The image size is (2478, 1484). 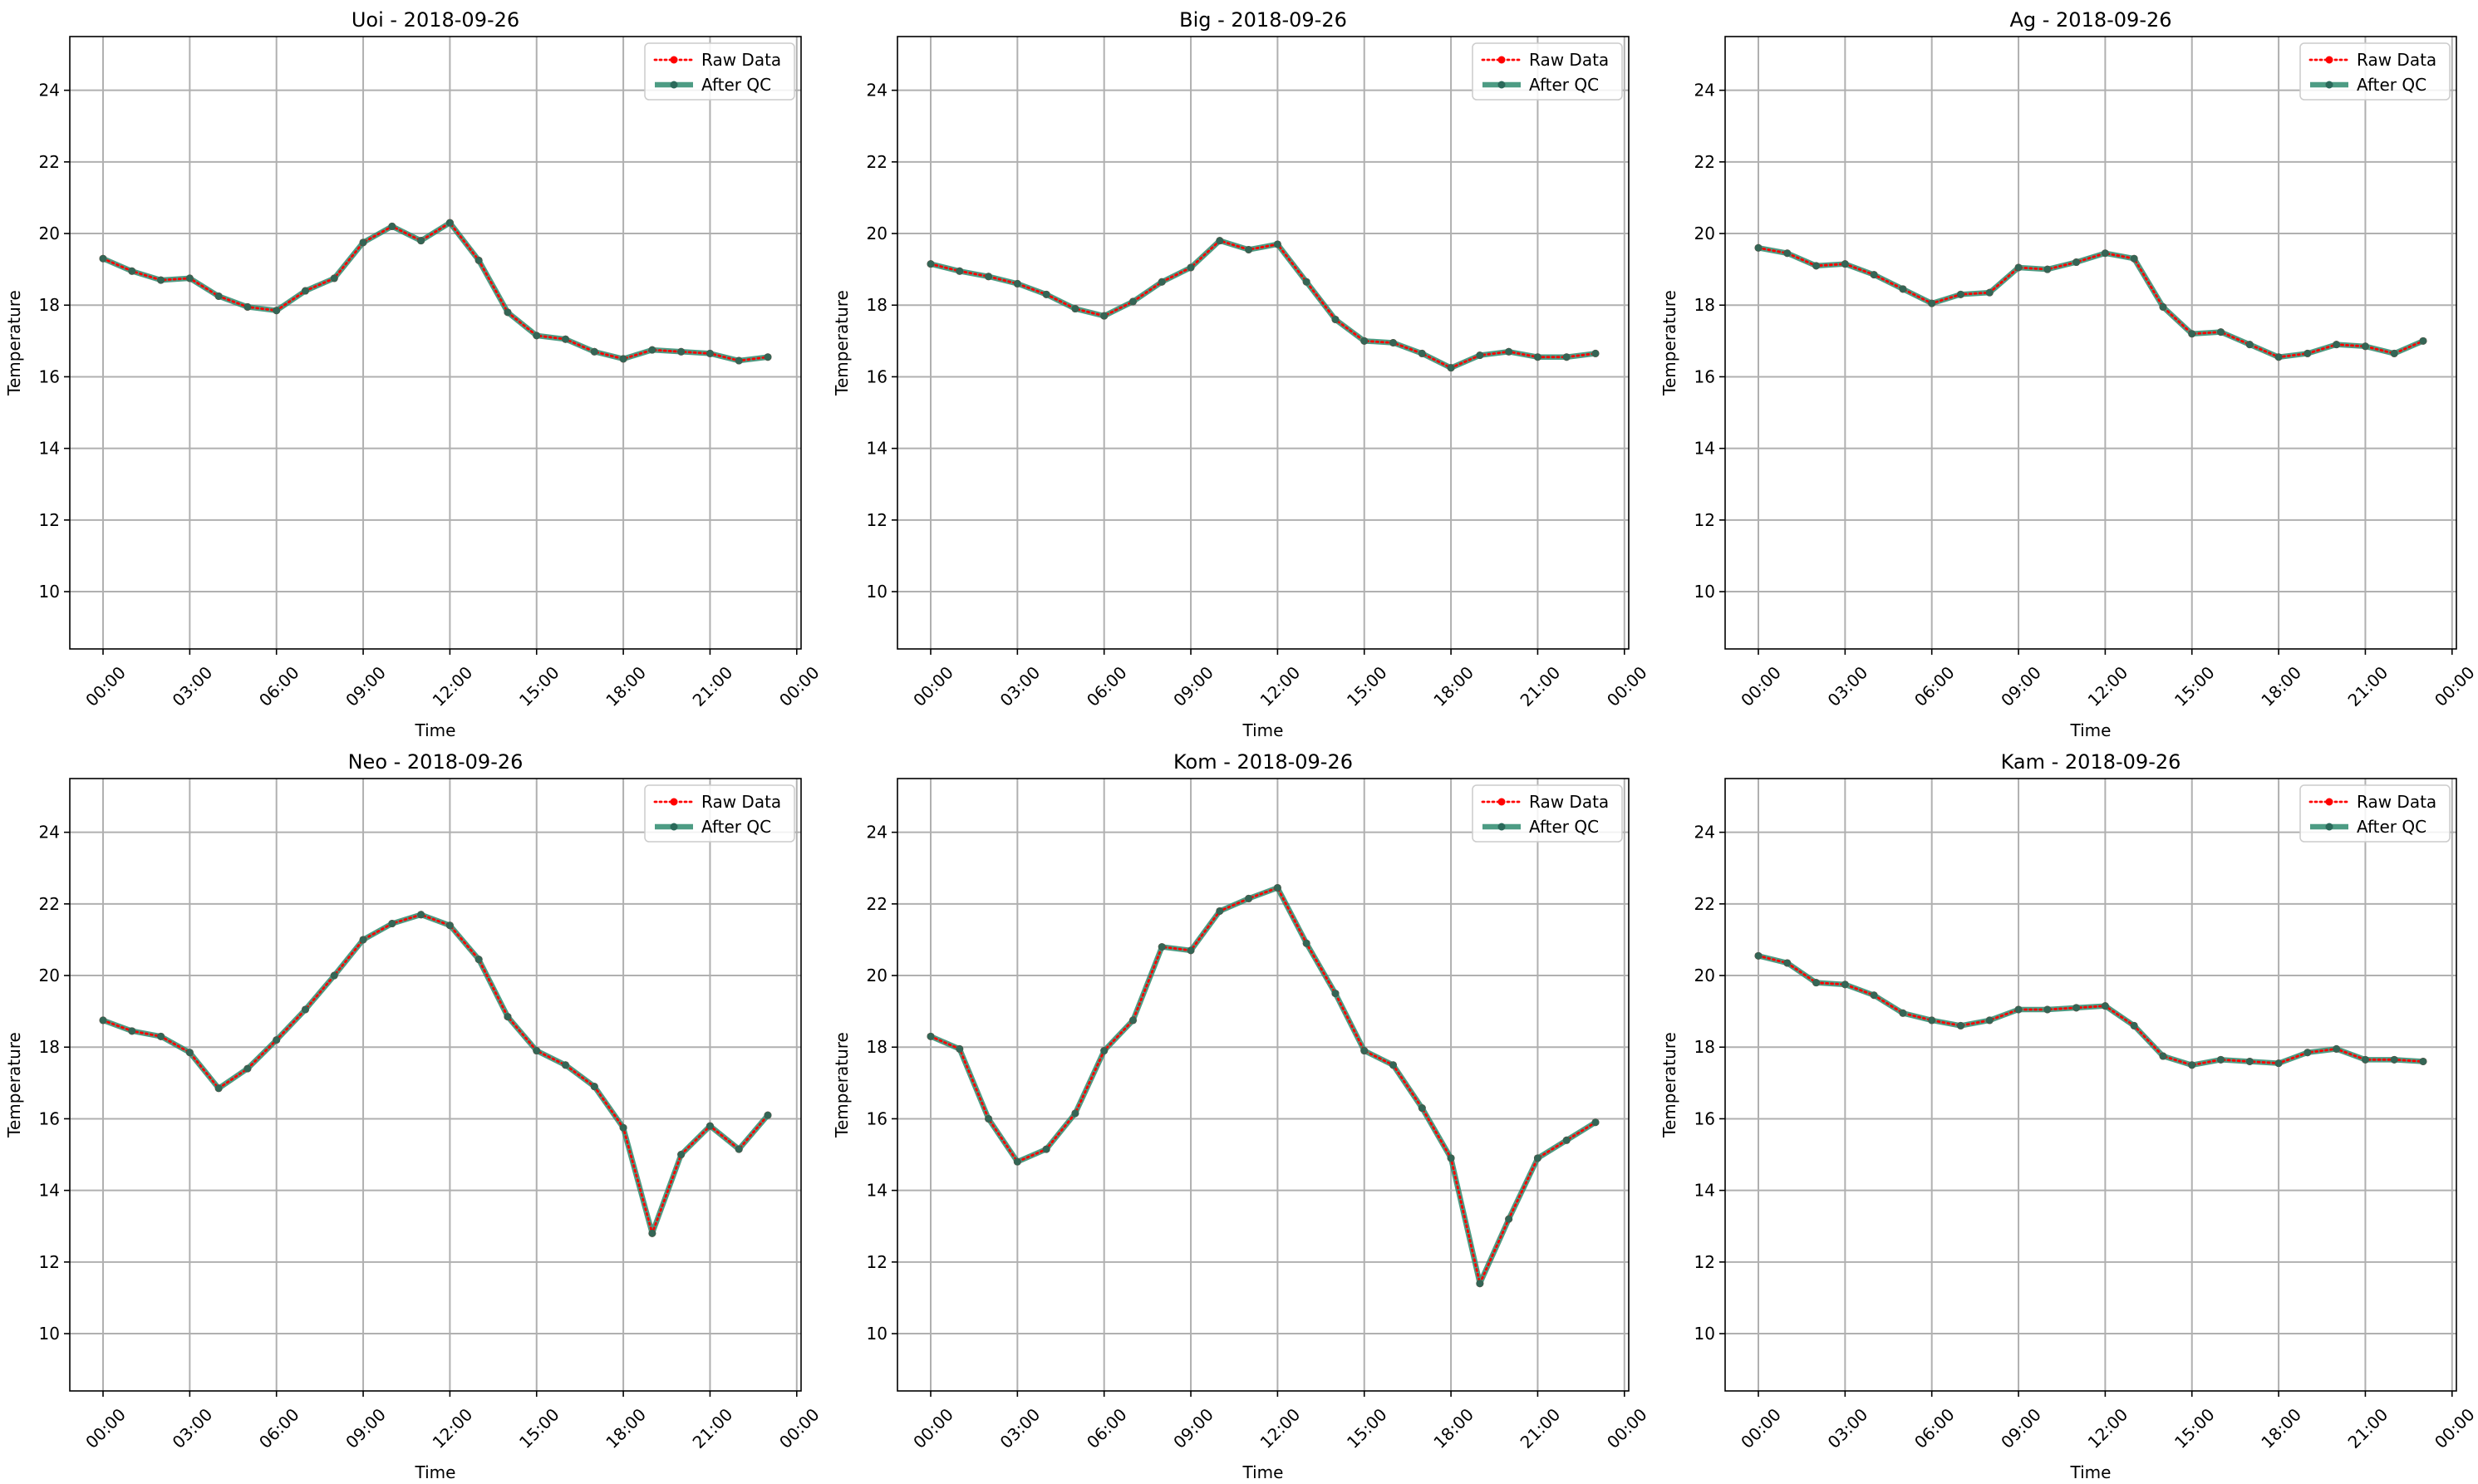 What do you see at coordinates (1453, 686) in the screenshot?
I see `x-tick-label: 18:00` at bounding box center [1453, 686].